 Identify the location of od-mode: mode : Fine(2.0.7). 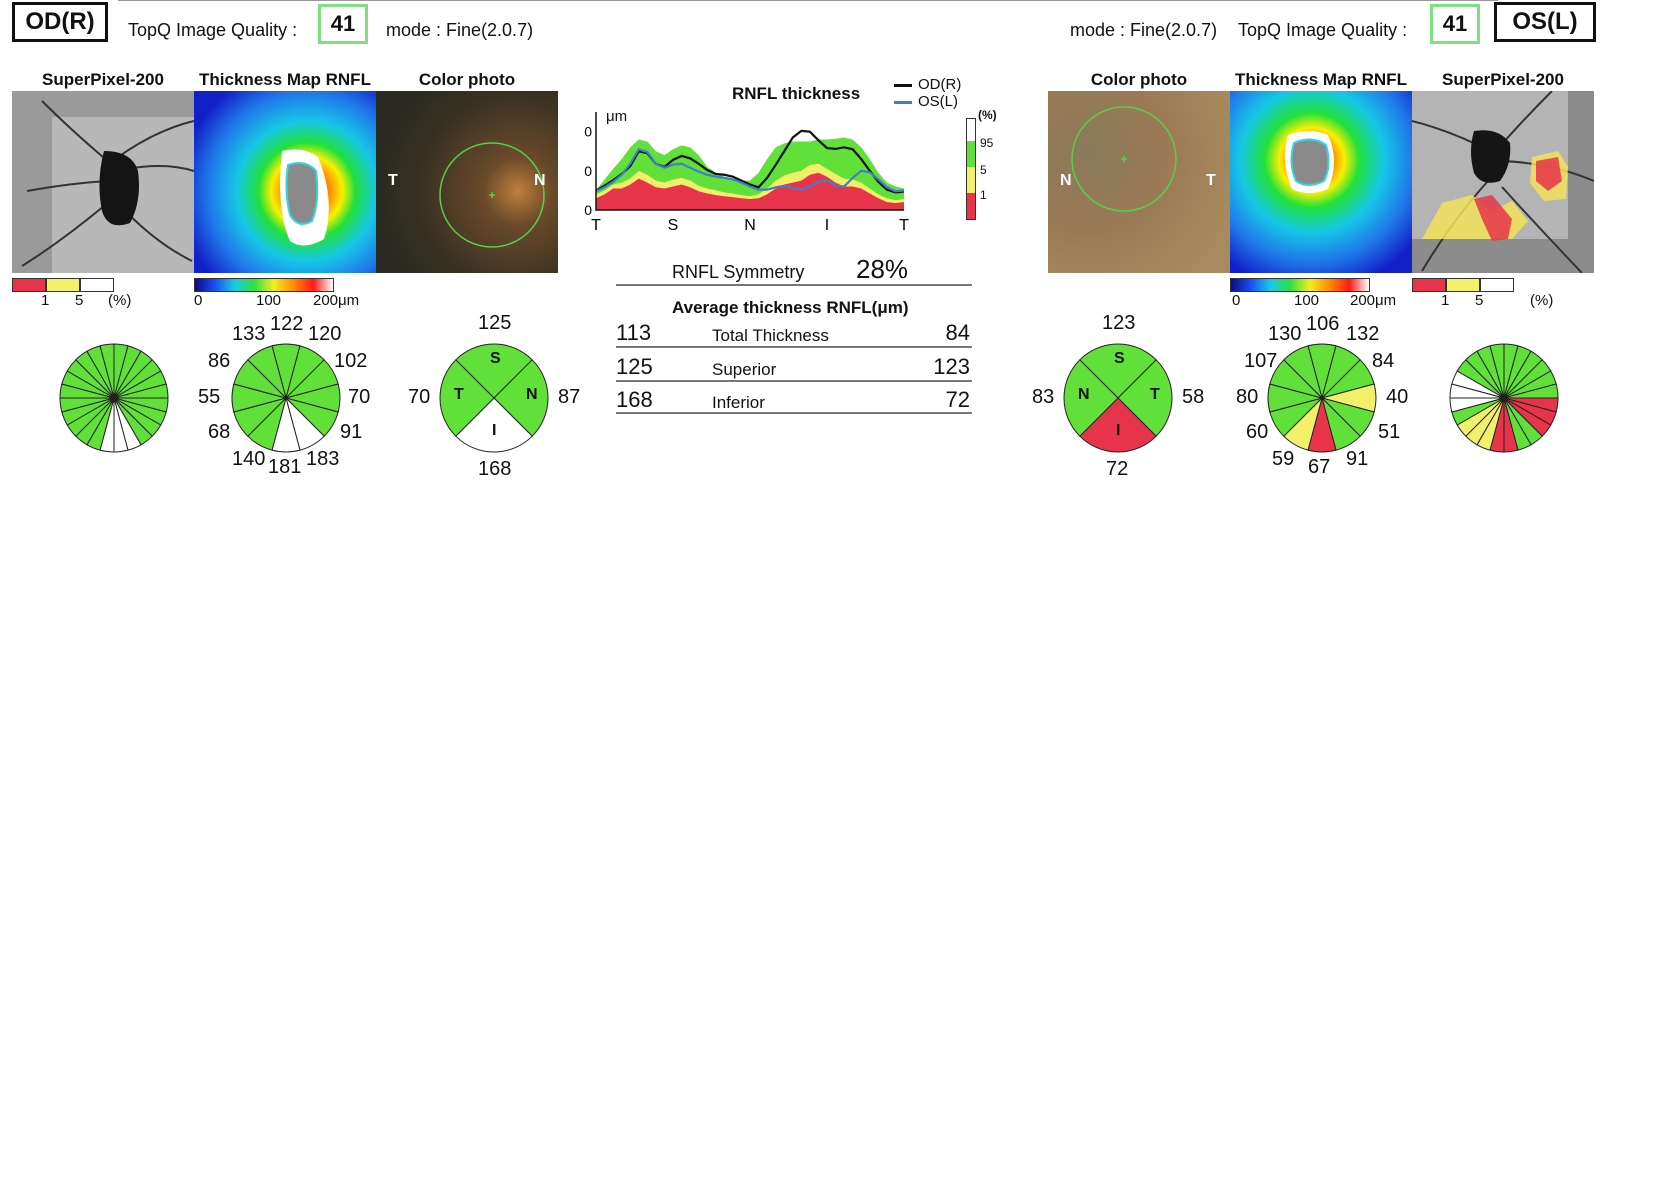
(460, 30).